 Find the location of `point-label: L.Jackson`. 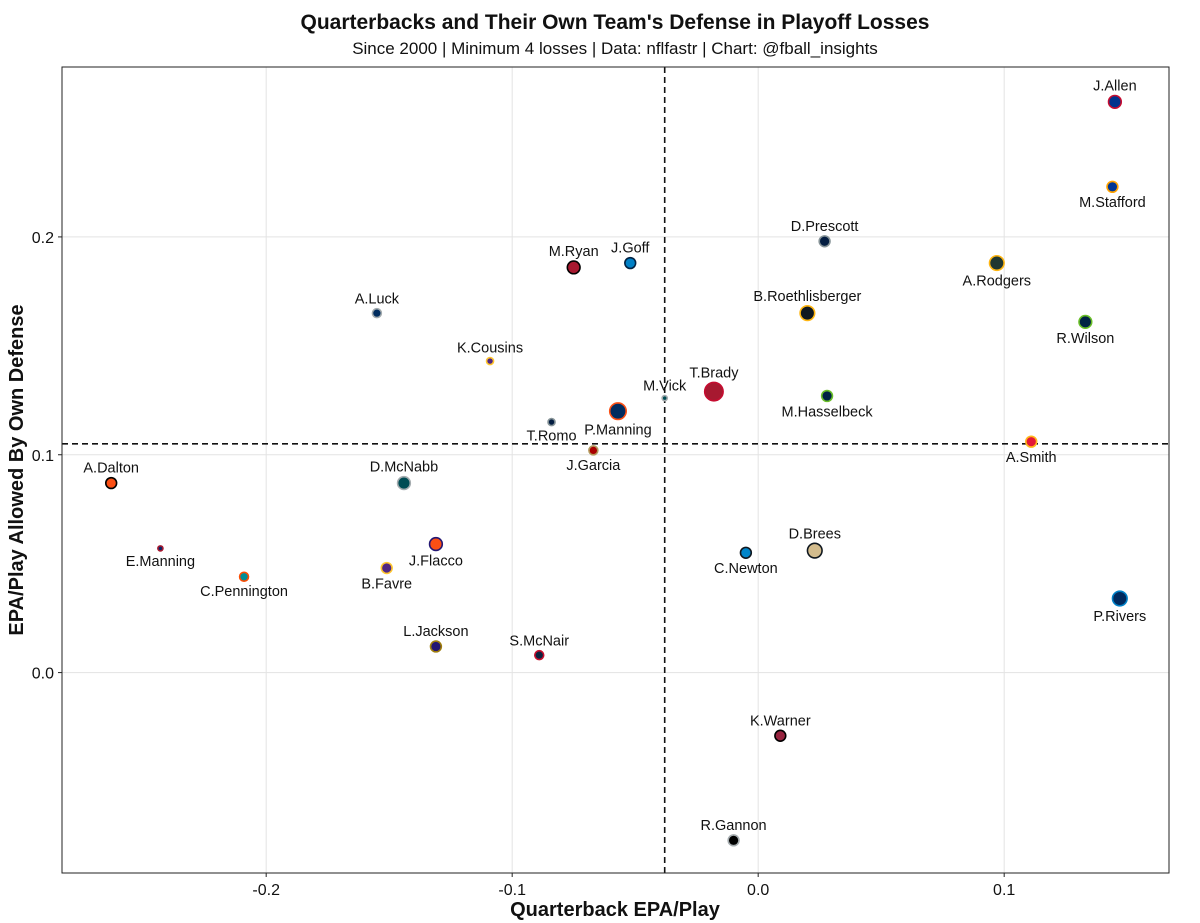

point-label: L.Jackson is located at coordinates (435, 632).